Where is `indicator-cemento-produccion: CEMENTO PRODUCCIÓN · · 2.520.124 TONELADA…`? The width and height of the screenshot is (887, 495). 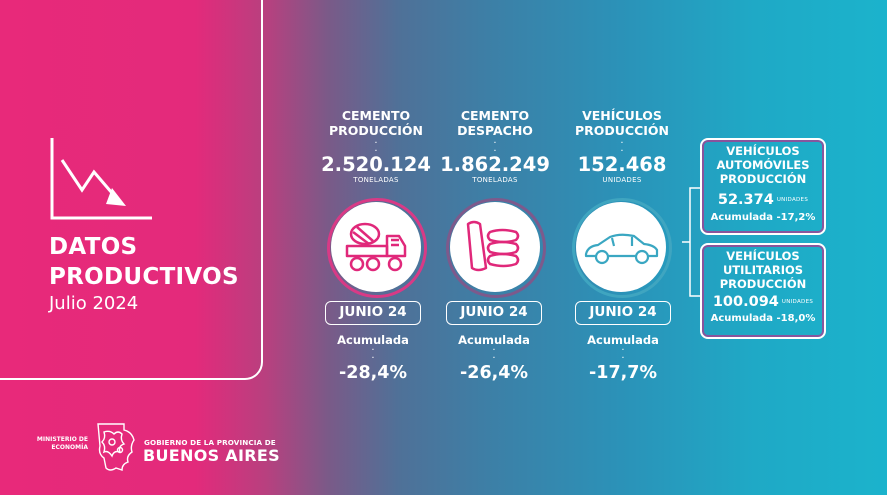 indicator-cemento-produccion: CEMENTO PRODUCCIÓN · · 2.520.124 TONELADA… is located at coordinates (376, 146).